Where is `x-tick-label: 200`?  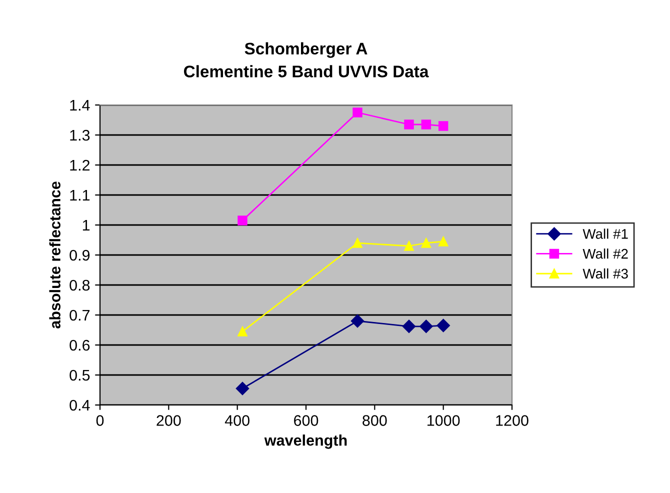 x-tick-label: 200 is located at coordinates (168, 420).